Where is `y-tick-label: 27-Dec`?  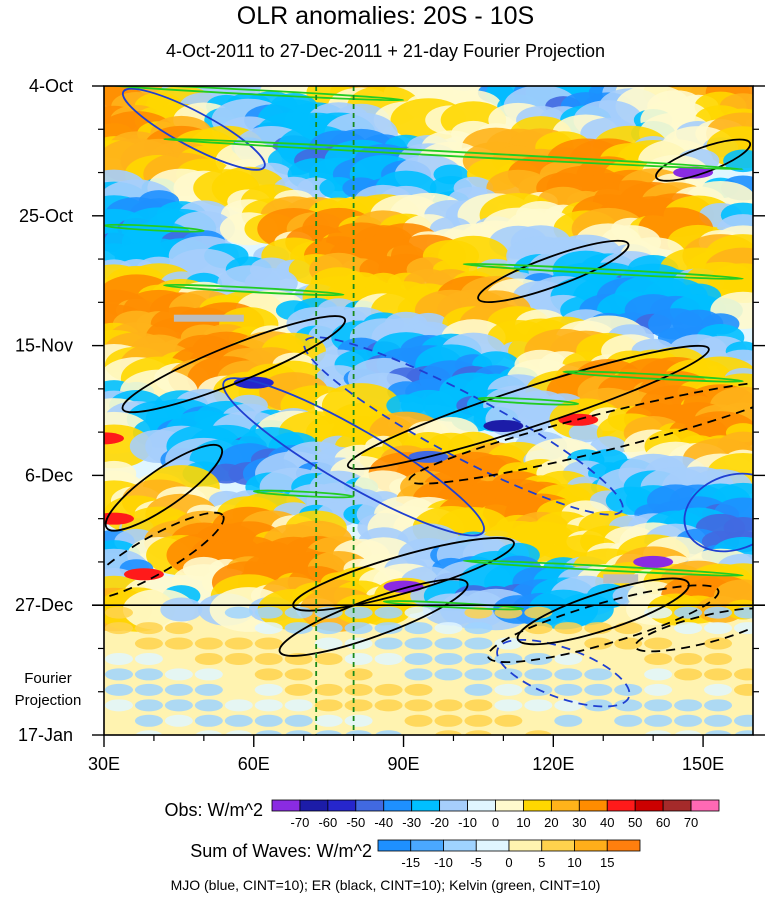
y-tick-label: 27-Dec is located at coordinates (44, 605).